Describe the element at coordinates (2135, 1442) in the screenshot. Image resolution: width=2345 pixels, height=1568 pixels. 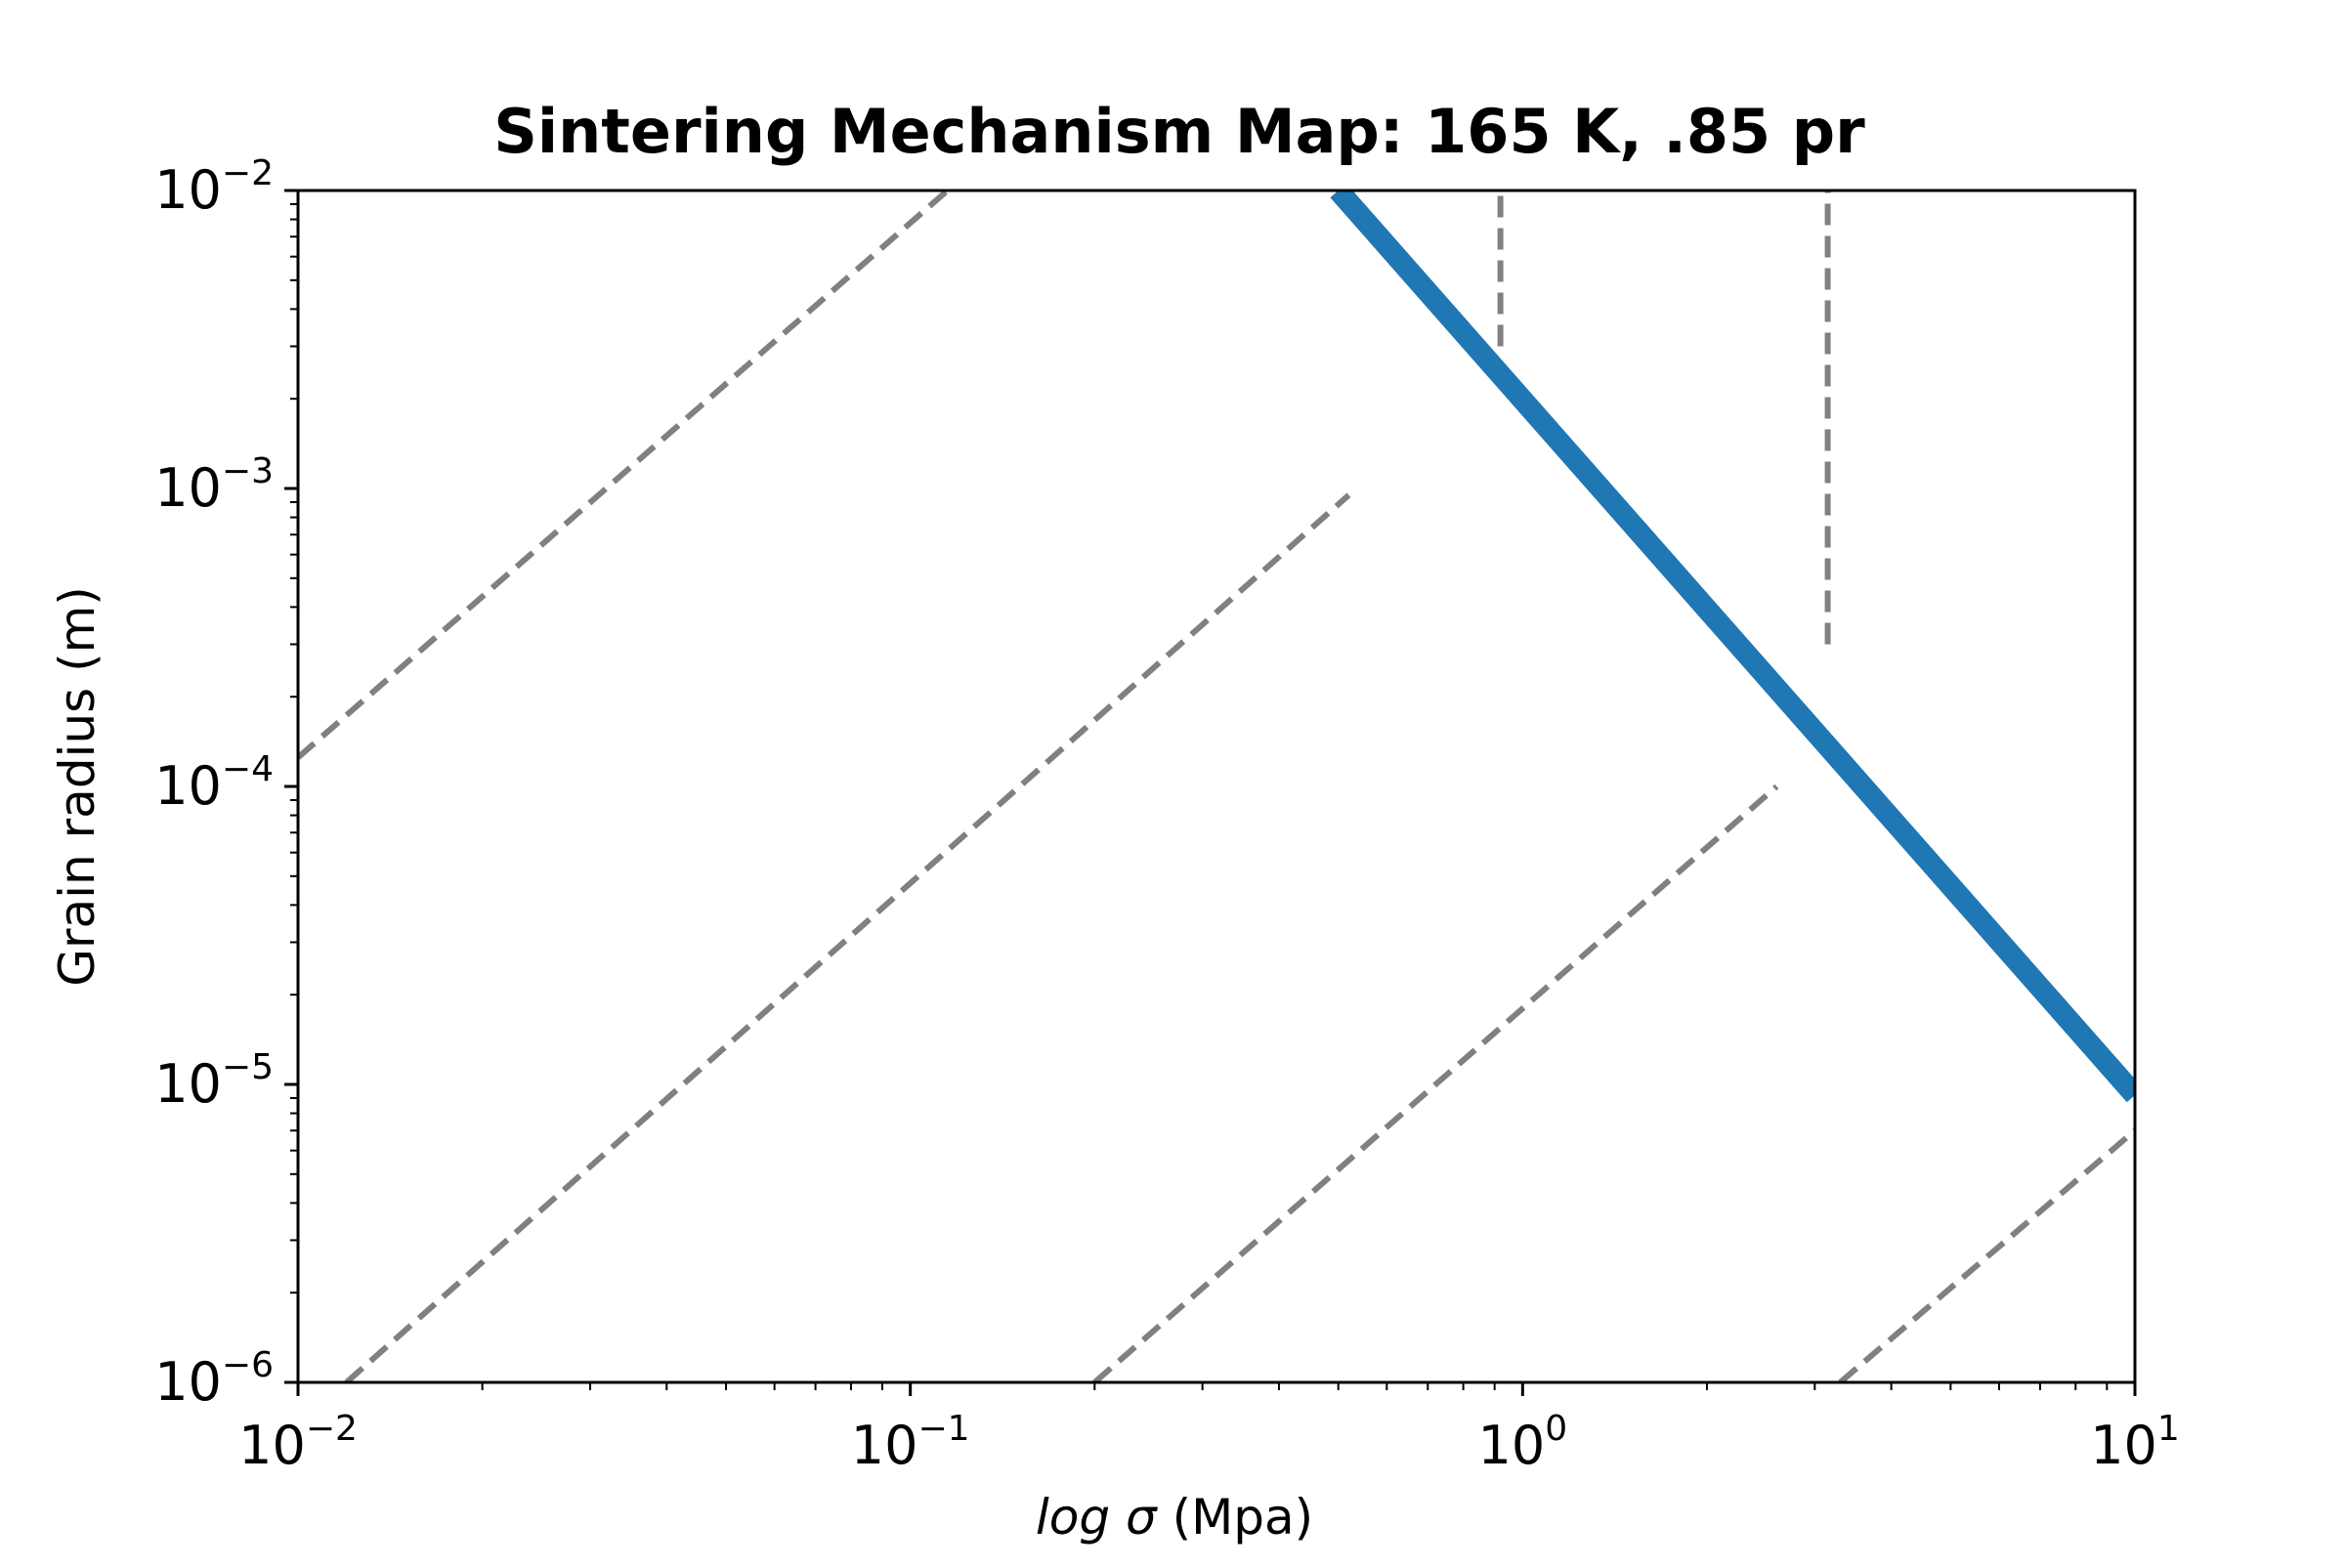
I see `x-tick-label: 10¹` at that location.